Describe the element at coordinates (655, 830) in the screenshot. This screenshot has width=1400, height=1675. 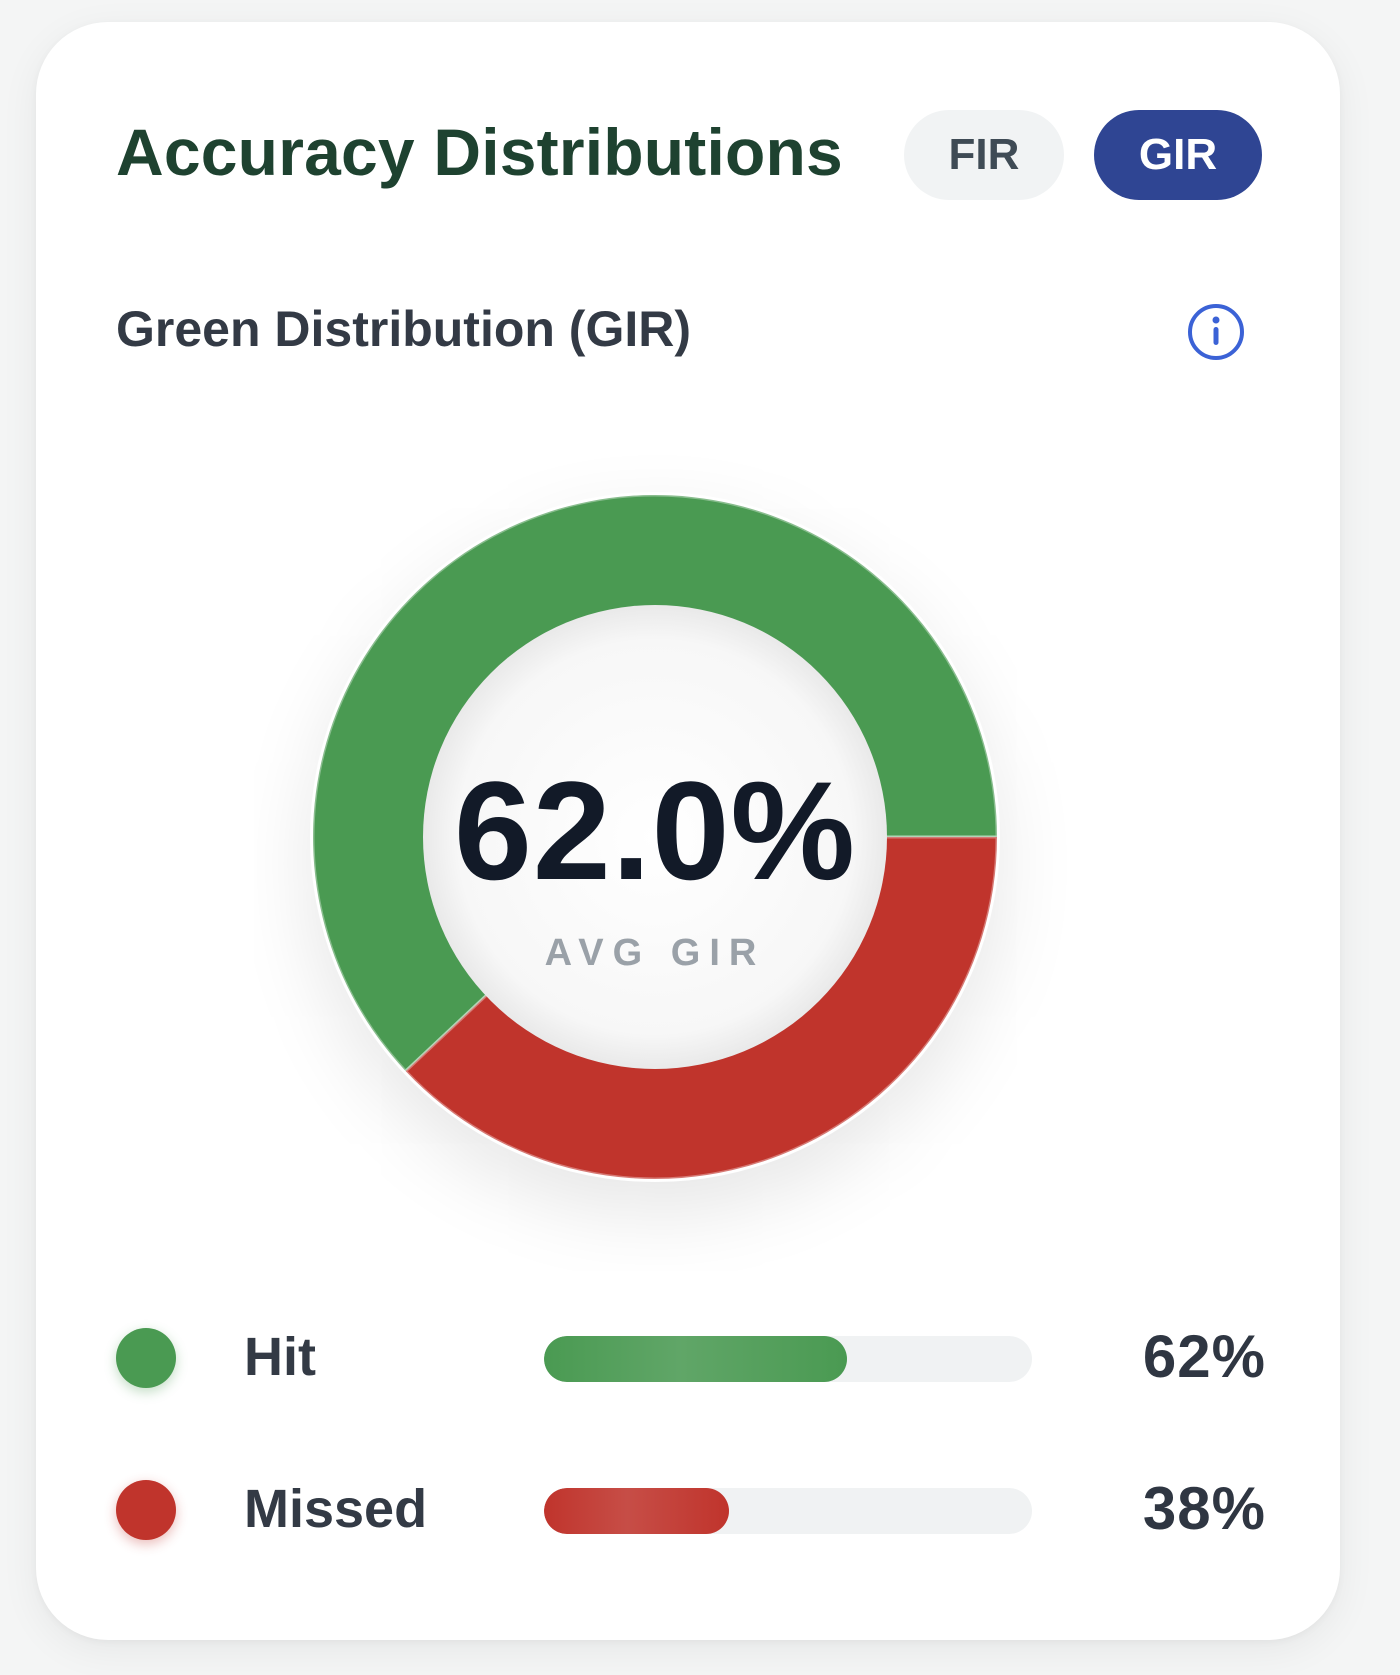
I see `center-value: 62.0%` at that location.